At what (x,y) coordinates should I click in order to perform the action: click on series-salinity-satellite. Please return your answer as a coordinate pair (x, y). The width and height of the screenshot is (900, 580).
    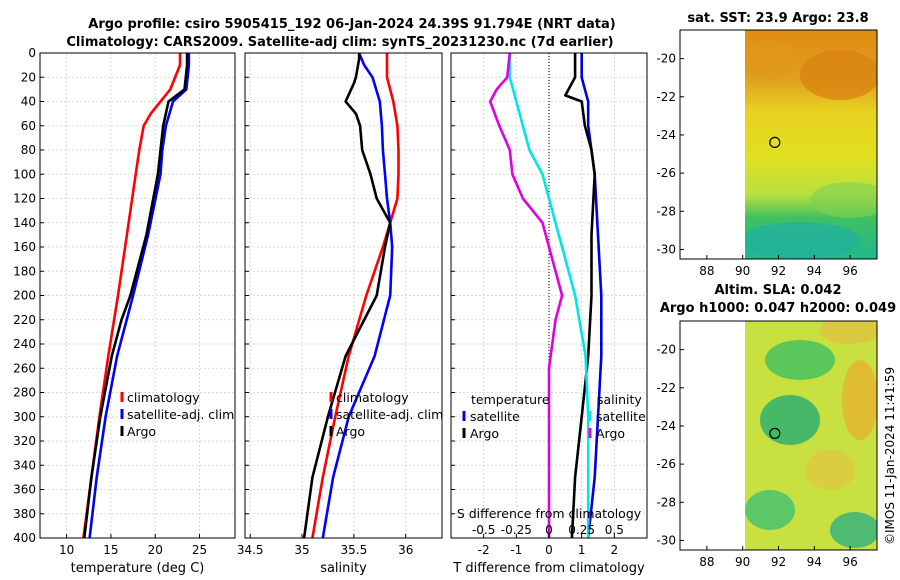
    Looking at the image, I should click on (549, 295).